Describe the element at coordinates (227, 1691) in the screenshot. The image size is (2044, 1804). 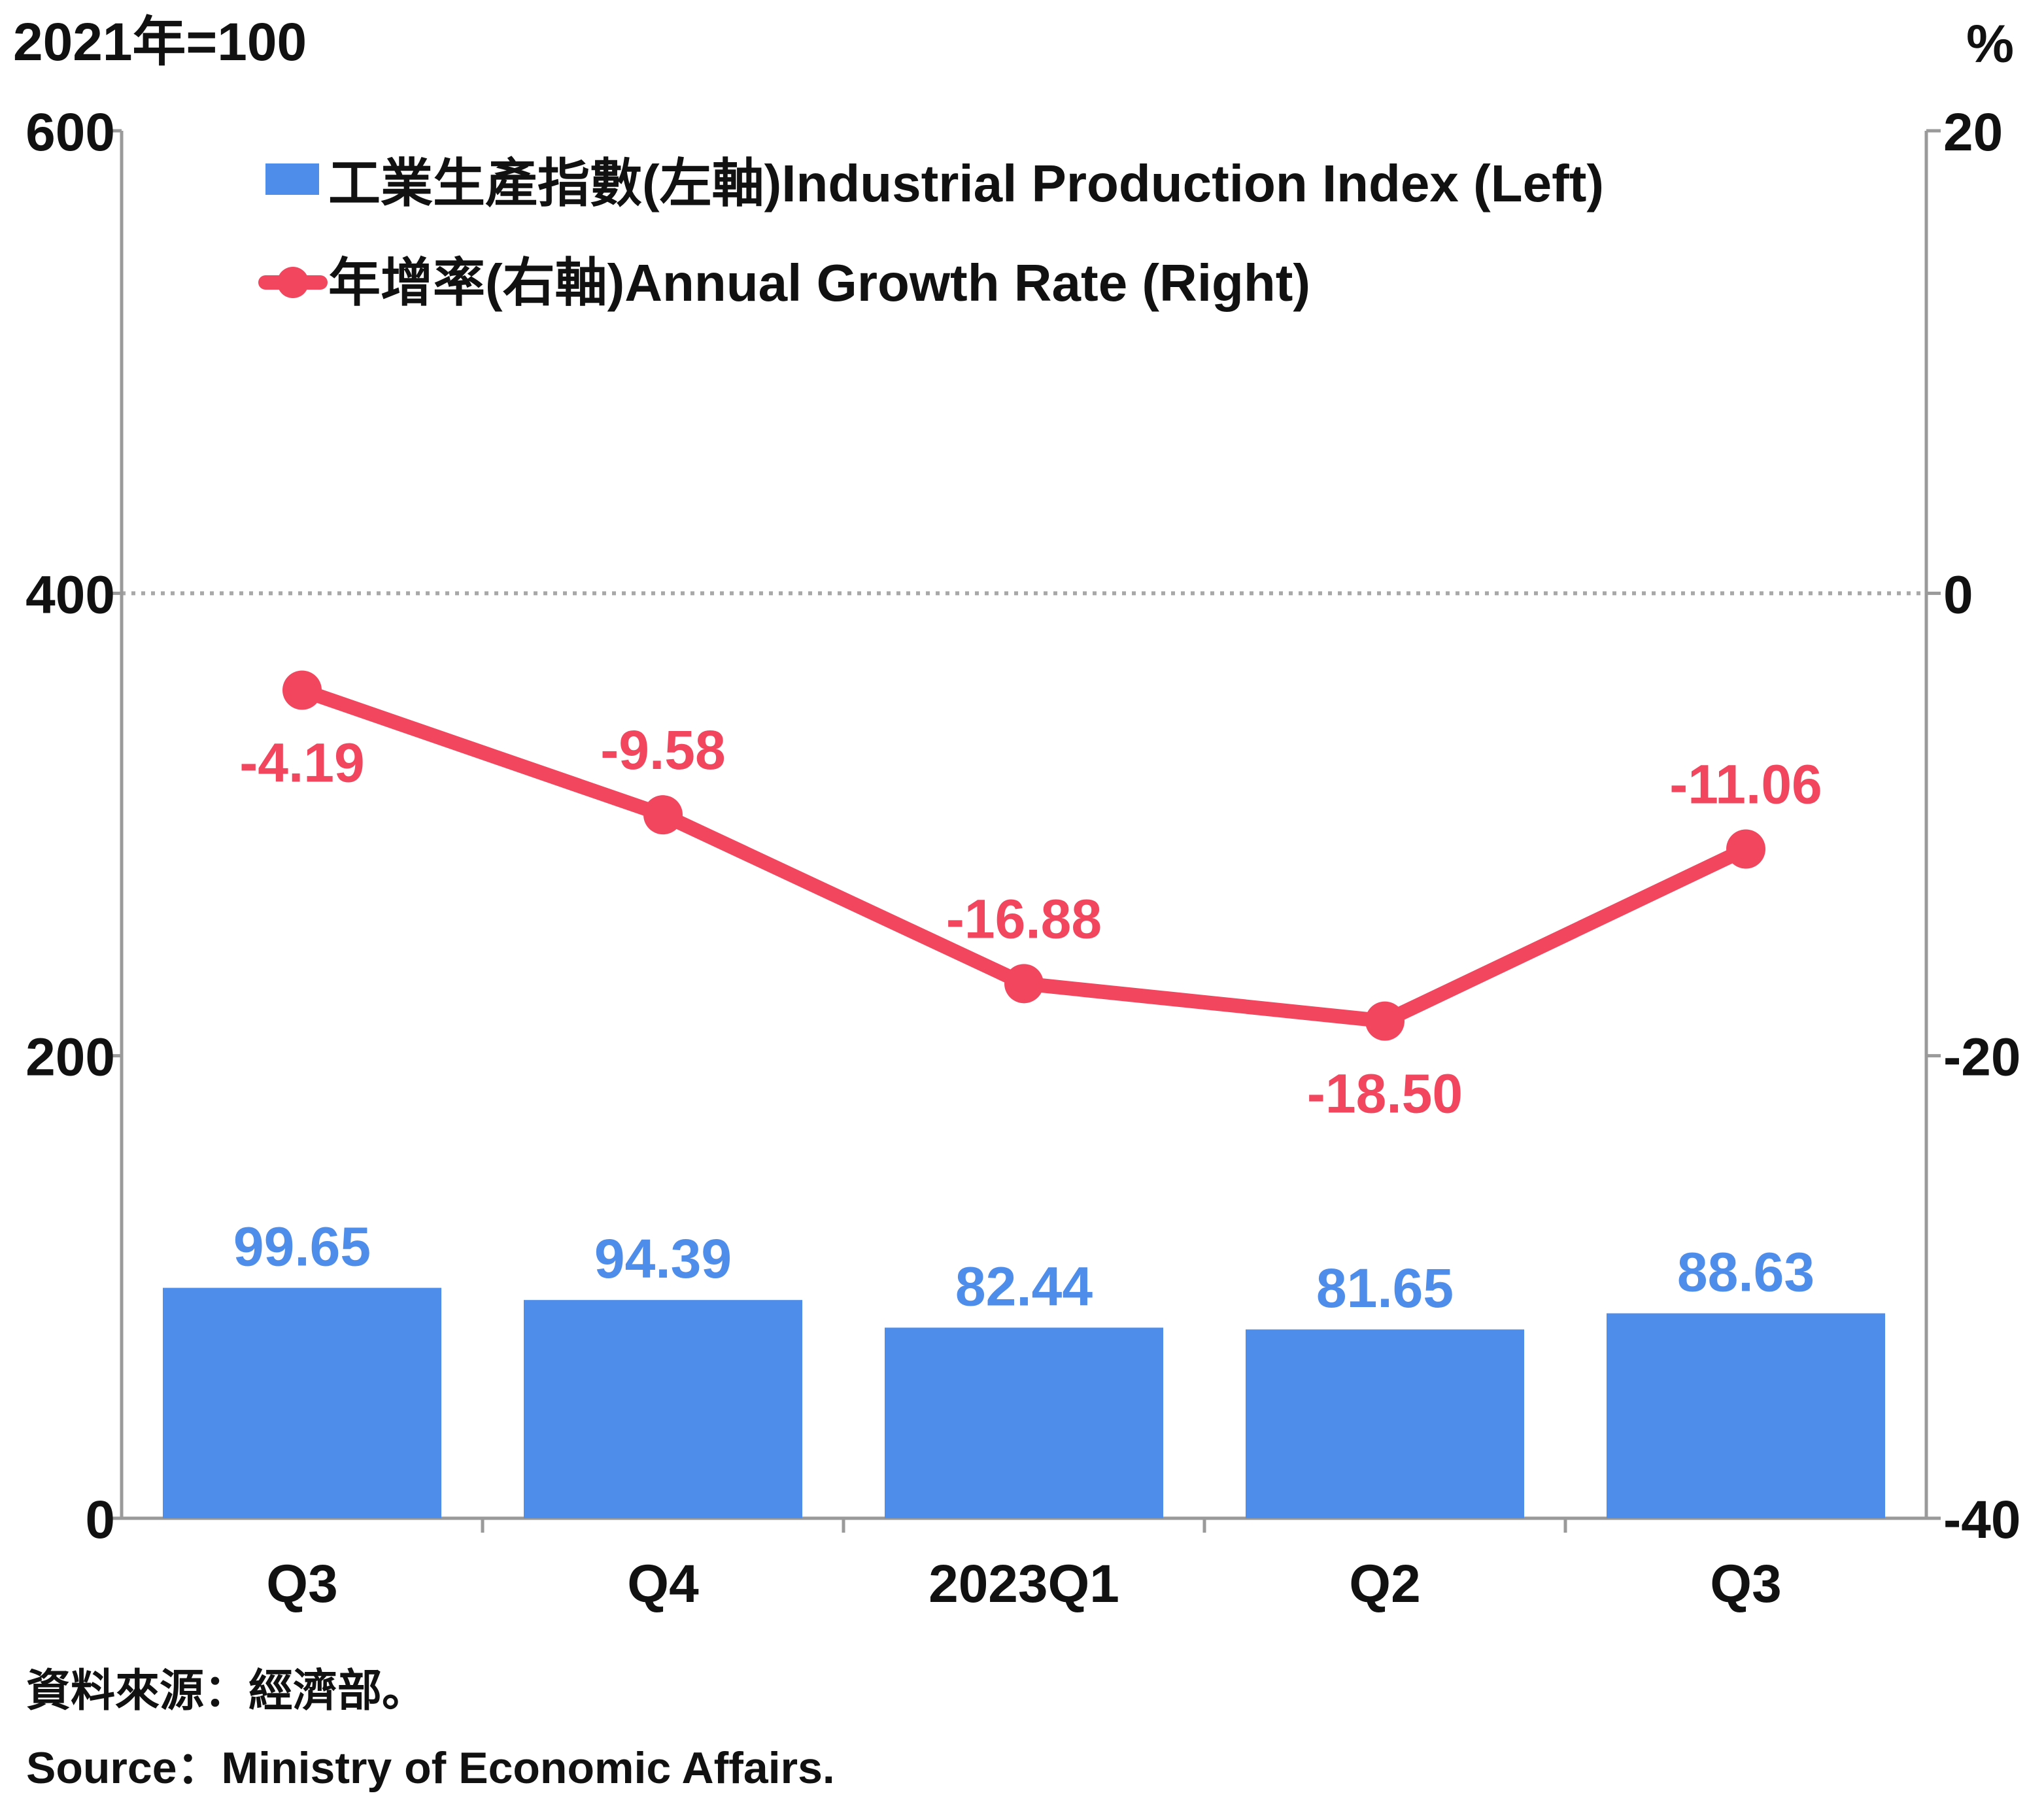
I see `source-note-zh: 資料來源：經濟部。` at that location.